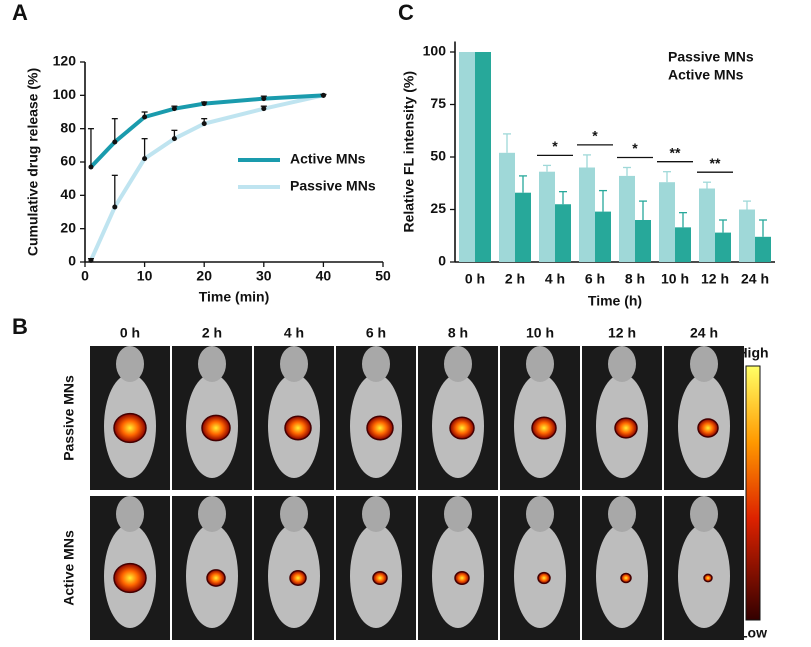 Image resolution: width=811 pixels, height=647 pixels. What do you see at coordinates (752, 353) in the screenshot?
I see `scale-high: High` at bounding box center [752, 353].